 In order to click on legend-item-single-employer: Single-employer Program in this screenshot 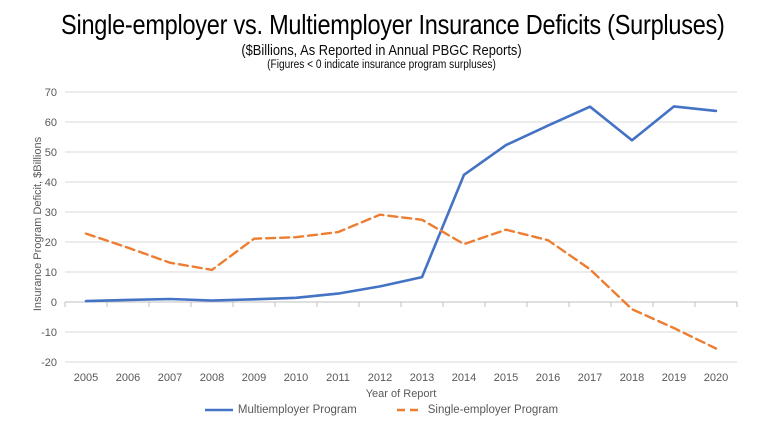, I will do `click(477, 410)`.